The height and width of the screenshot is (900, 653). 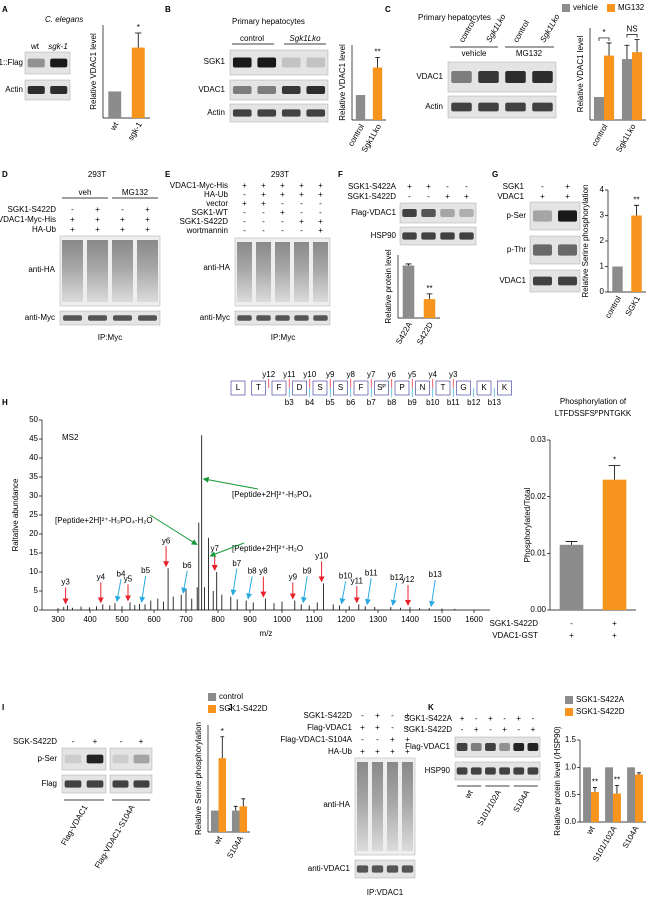 I want to click on y-tick-label: 2, so click(x=602, y=240).